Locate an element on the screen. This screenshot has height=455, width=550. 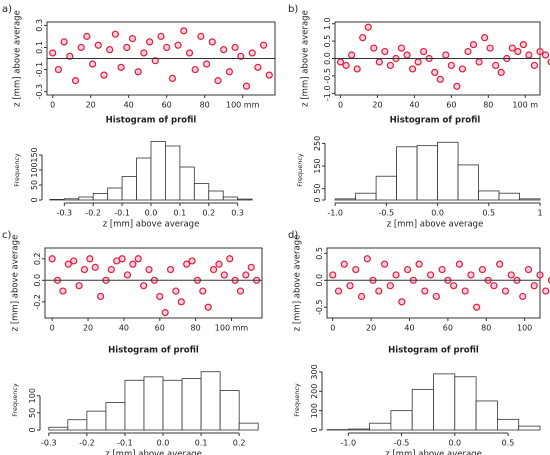
y-tick-label: 1.0 is located at coordinates (327, 23).